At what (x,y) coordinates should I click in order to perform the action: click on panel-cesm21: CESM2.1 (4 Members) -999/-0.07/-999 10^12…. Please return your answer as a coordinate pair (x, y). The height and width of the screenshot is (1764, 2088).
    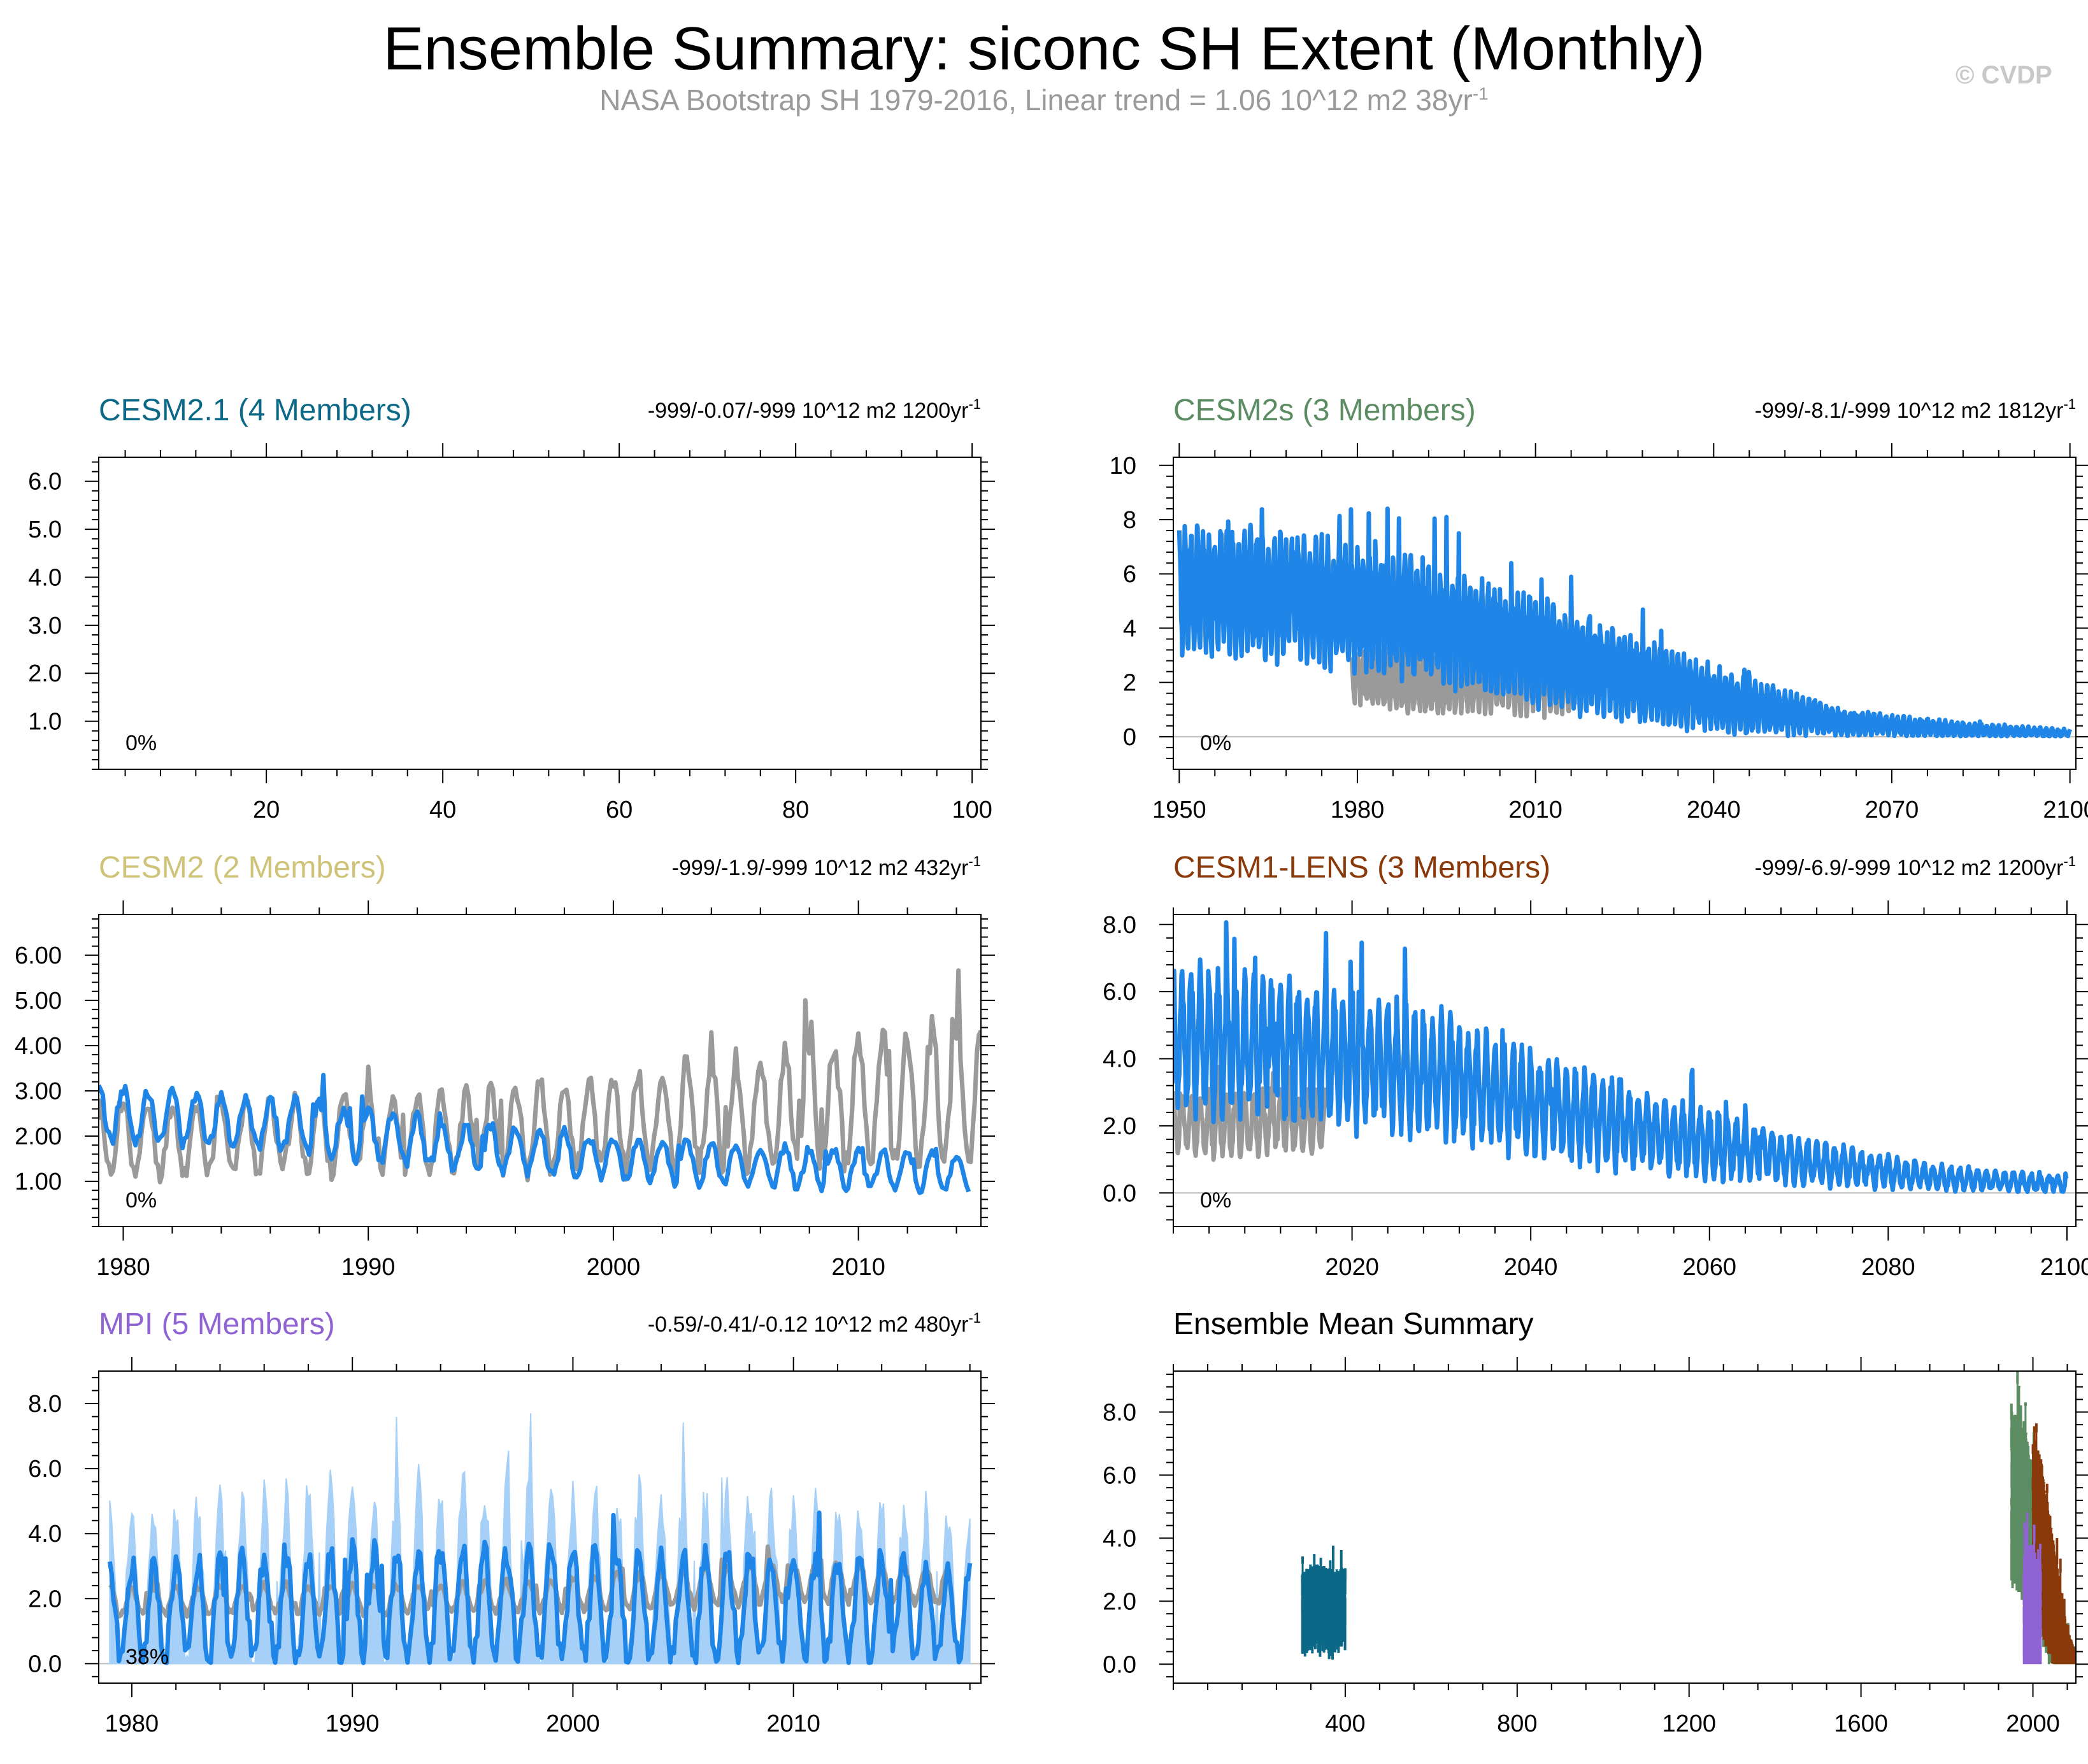
    Looking at the image, I should click on (511, 608).